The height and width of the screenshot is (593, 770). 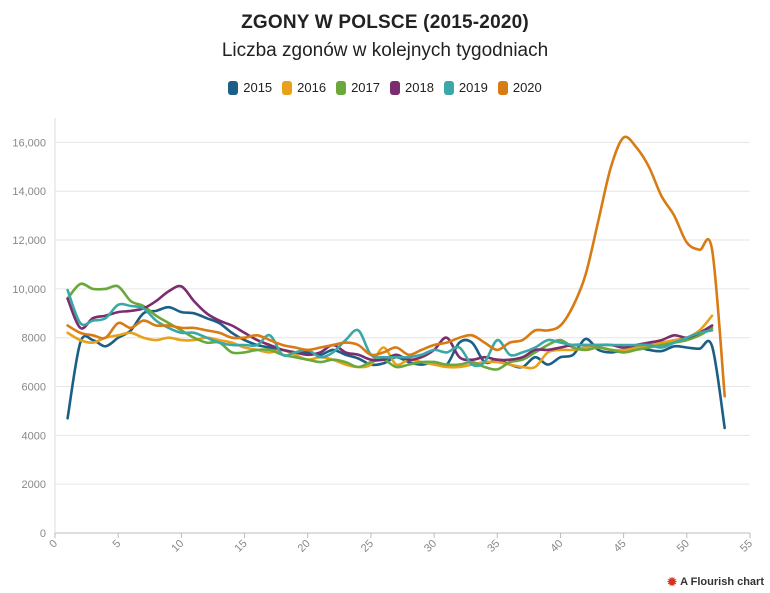 I want to click on legend: 2015 2016 2017 2018 2019 2020, so click(x=385, y=87).